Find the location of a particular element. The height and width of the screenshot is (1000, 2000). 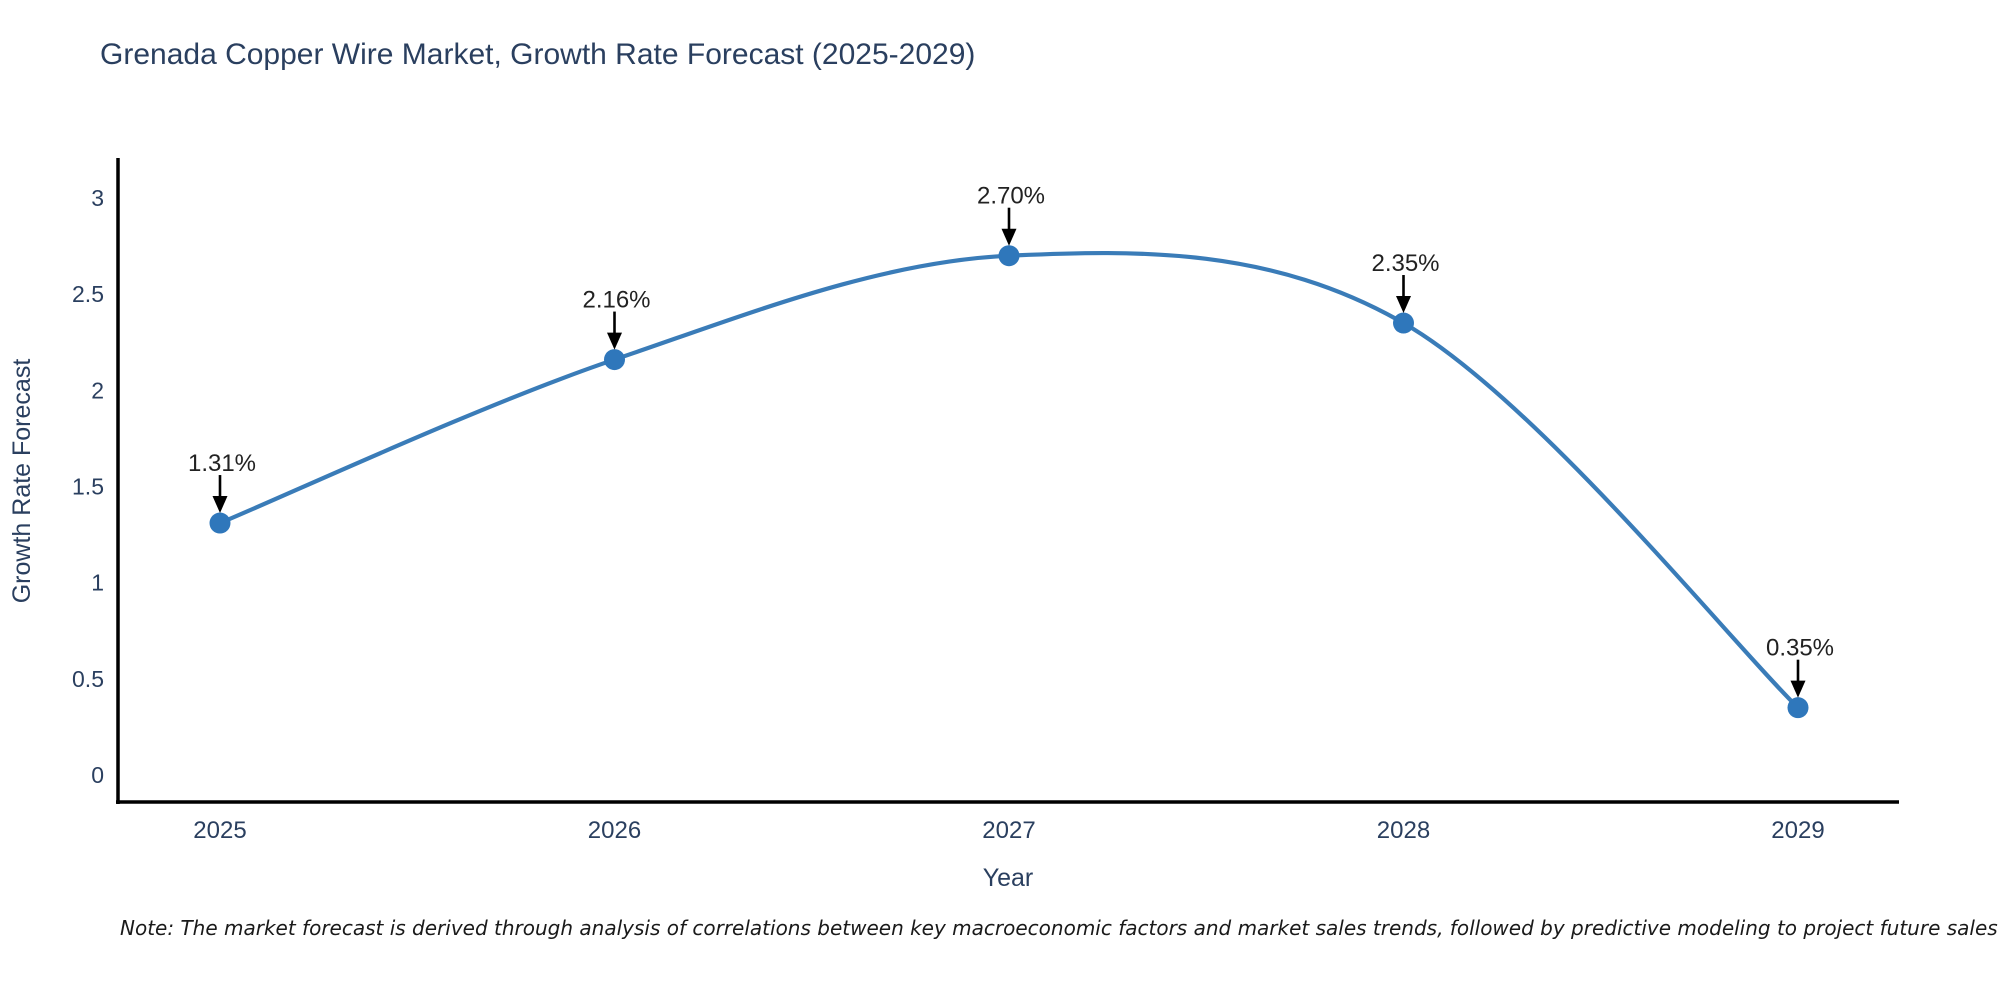

x-tick-label: 2026 is located at coordinates (614, 830).